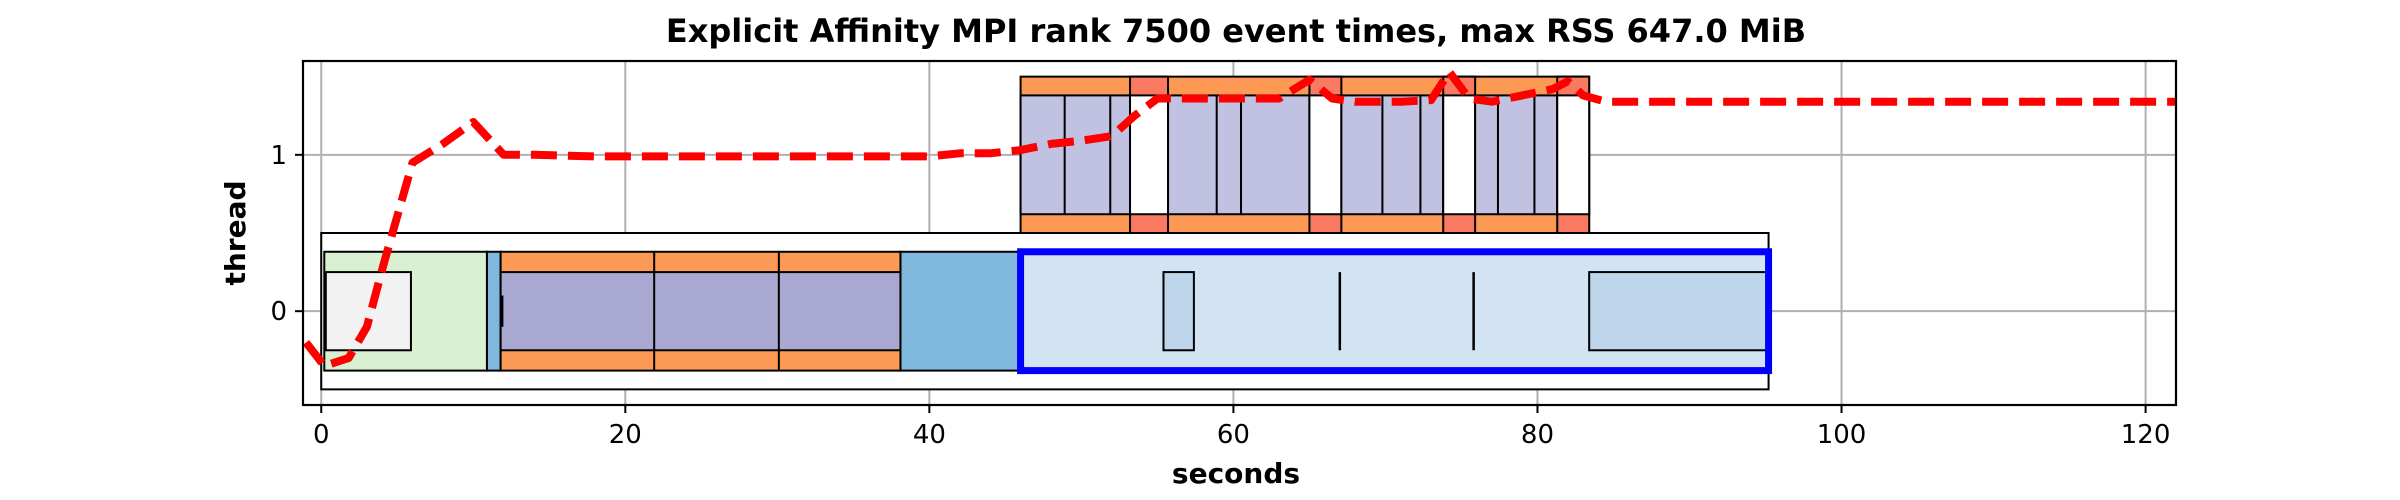 This screenshot has width=2400, height=500. Describe the element at coordinates (493, 311) in the screenshot. I see `blue-narrow-phase-box` at that location.